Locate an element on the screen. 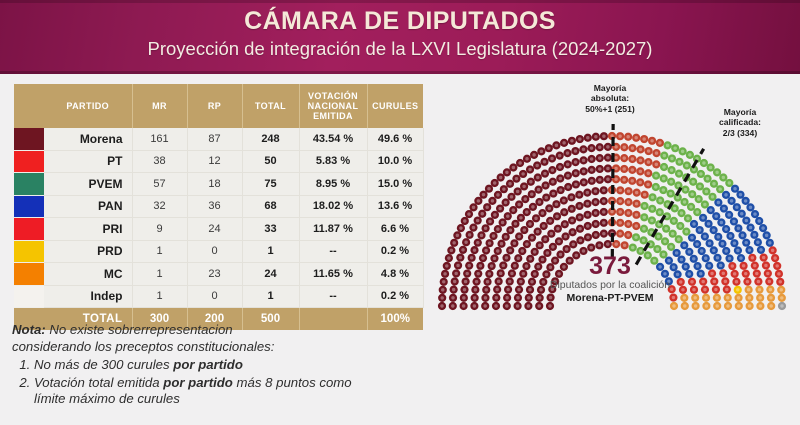 The image size is (800, 425). cell-party-name: MC is located at coordinates (88, 274).